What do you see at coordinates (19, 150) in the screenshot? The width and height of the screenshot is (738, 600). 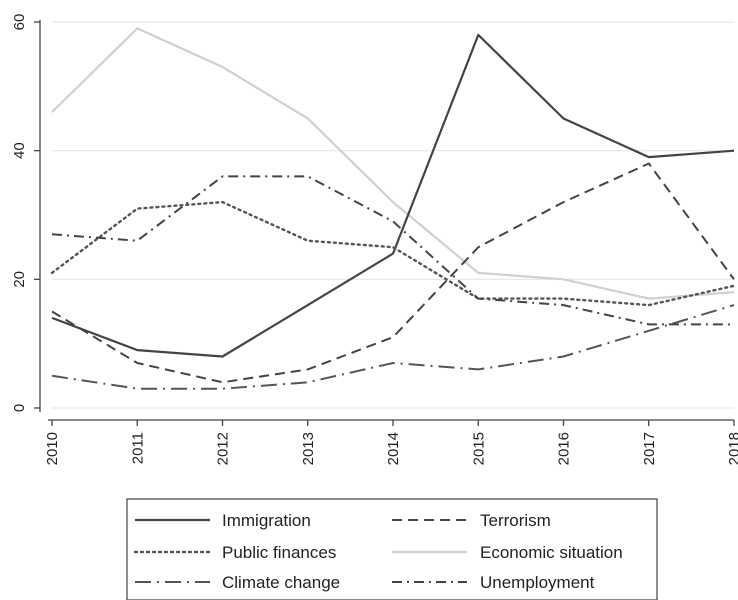 I see `y-tick-label: 40` at bounding box center [19, 150].